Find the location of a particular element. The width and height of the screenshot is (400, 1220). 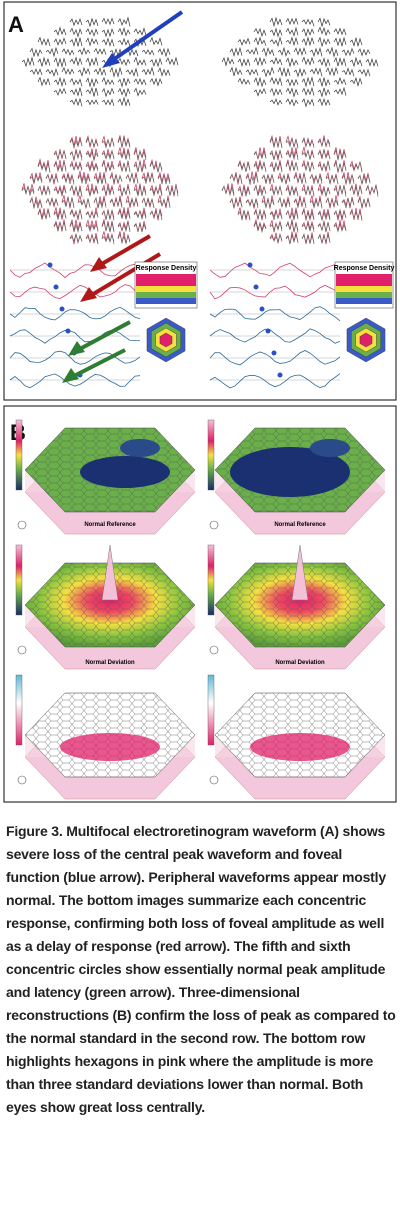

surface-grid is located at coordinates (300, 605).